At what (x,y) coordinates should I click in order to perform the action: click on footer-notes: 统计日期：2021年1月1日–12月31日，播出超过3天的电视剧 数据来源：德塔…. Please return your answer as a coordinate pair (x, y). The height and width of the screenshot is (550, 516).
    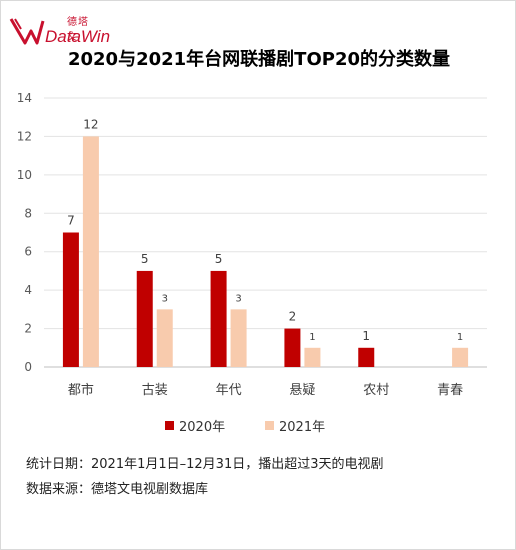
    Looking at the image, I should click on (204, 477).